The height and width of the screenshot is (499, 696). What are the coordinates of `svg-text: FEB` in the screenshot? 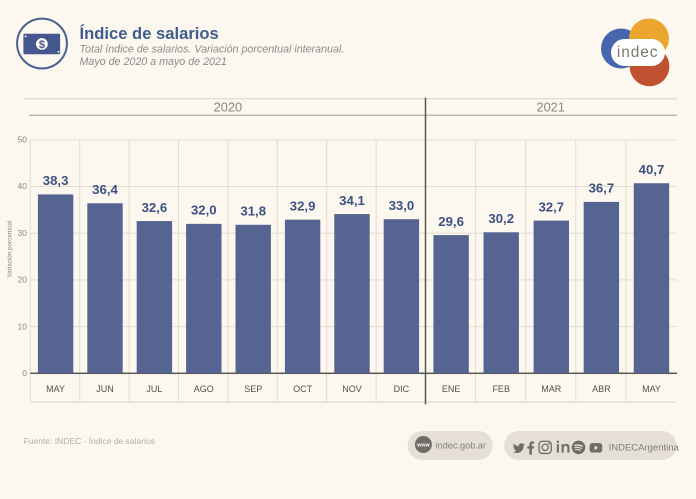 It's located at (501, 389).